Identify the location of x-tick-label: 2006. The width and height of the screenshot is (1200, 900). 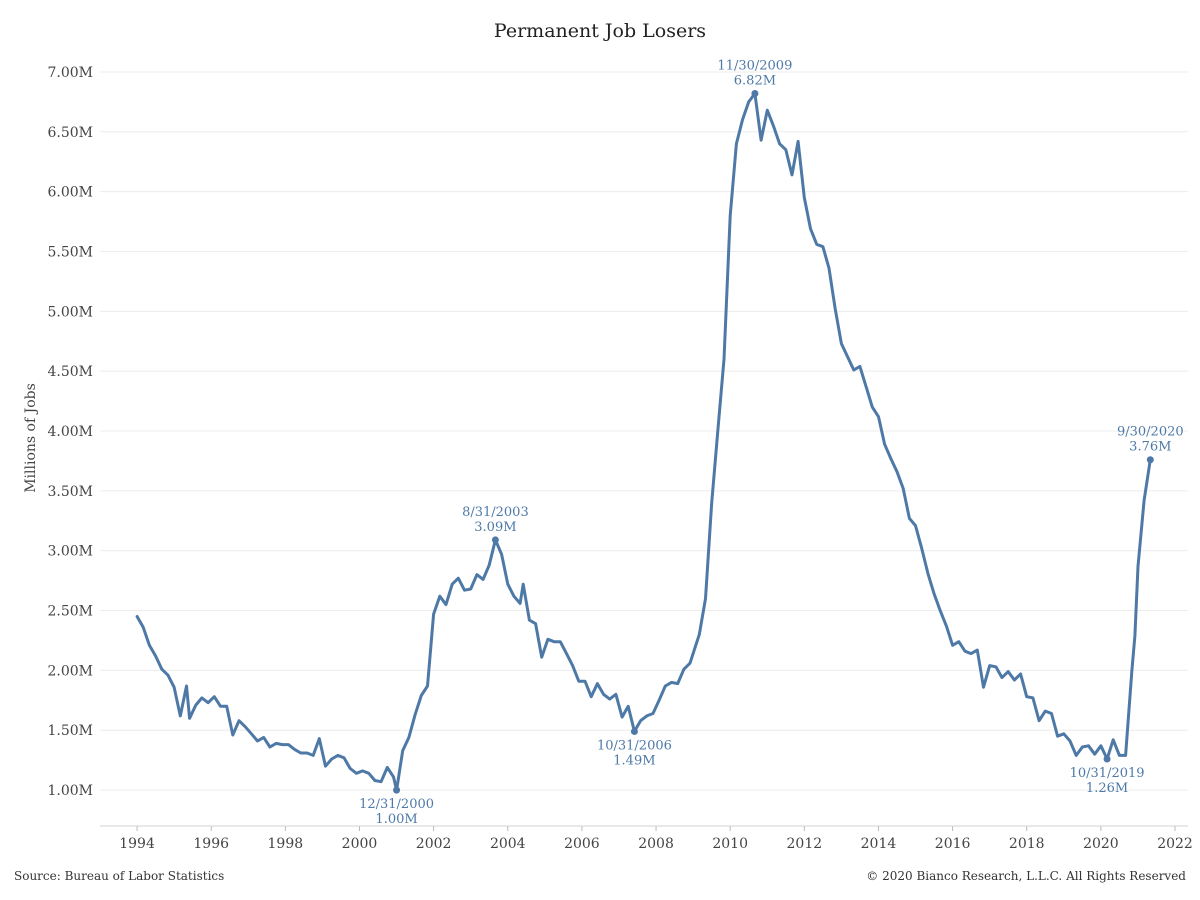
(582, 844).